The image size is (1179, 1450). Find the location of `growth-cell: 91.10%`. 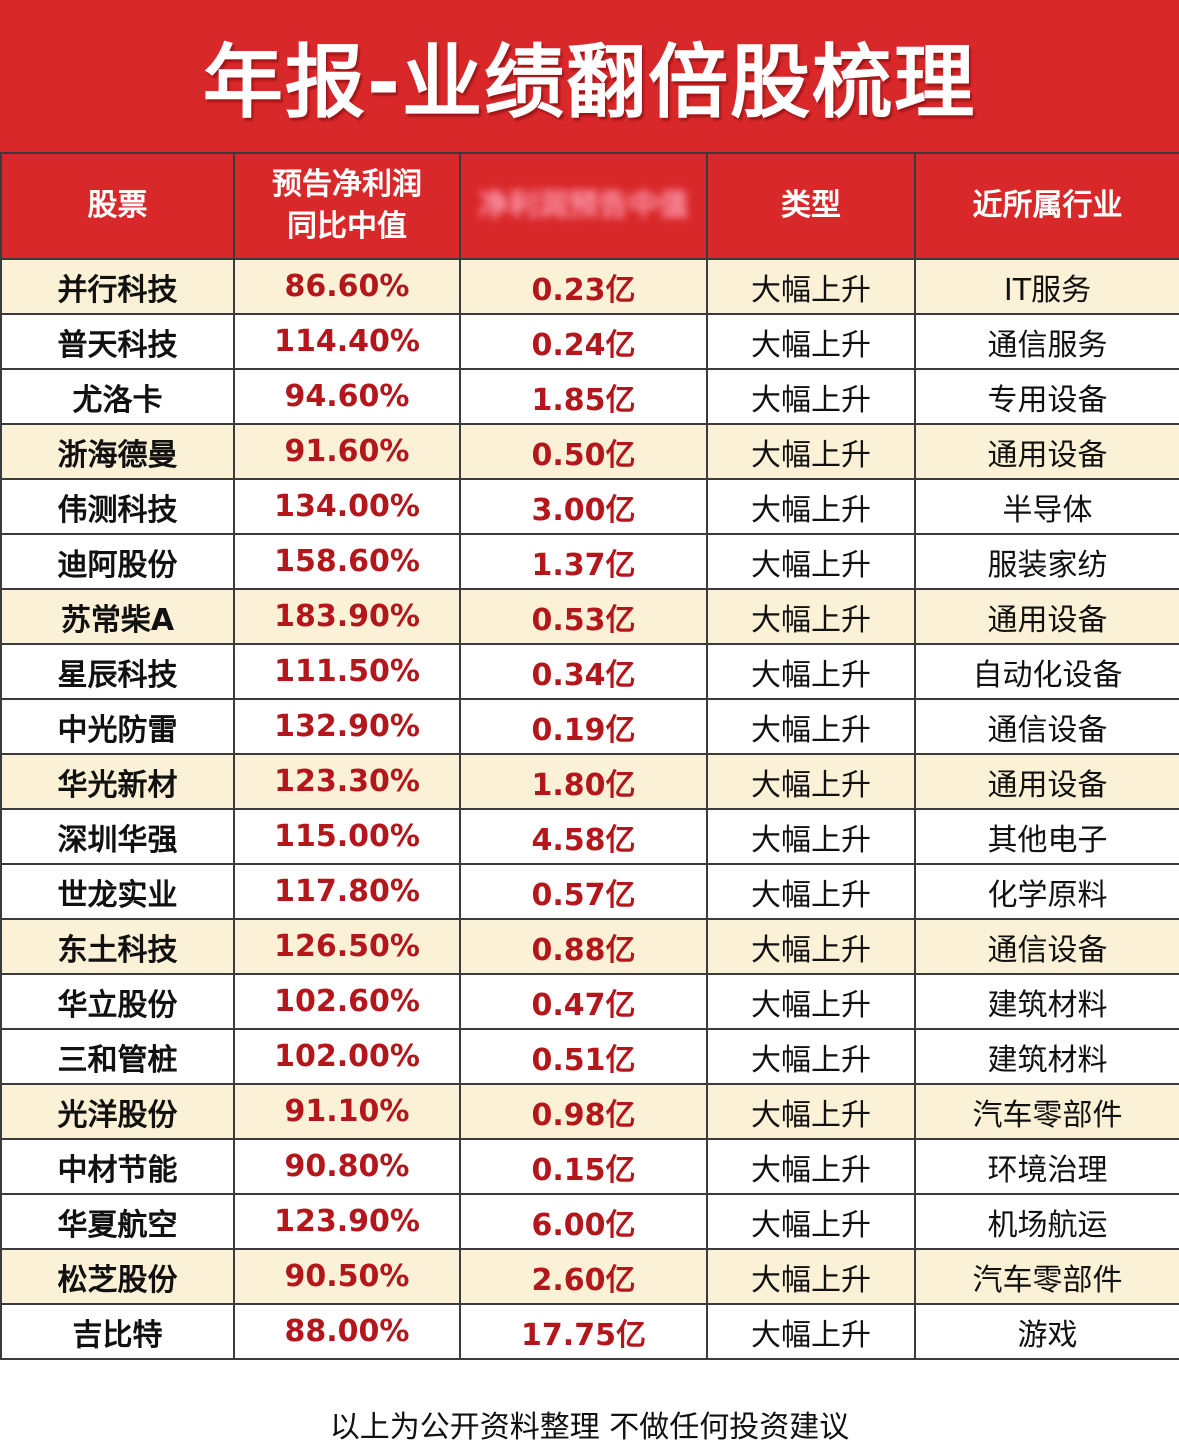

growth-cell: 91.10% is located at coordinates (347, 1111).